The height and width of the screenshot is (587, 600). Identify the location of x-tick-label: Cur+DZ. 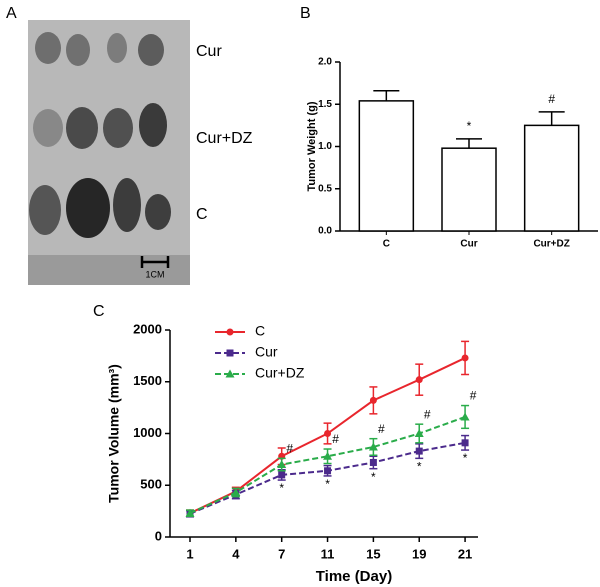
(551, 244).